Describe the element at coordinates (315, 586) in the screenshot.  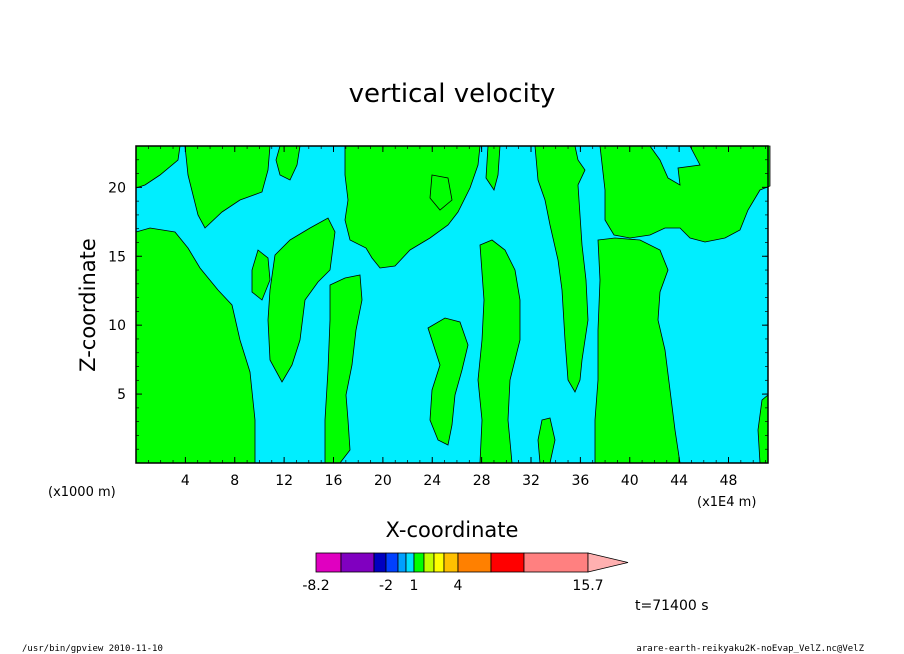
I see `colorbar-tick-label: -8.2` at that location.